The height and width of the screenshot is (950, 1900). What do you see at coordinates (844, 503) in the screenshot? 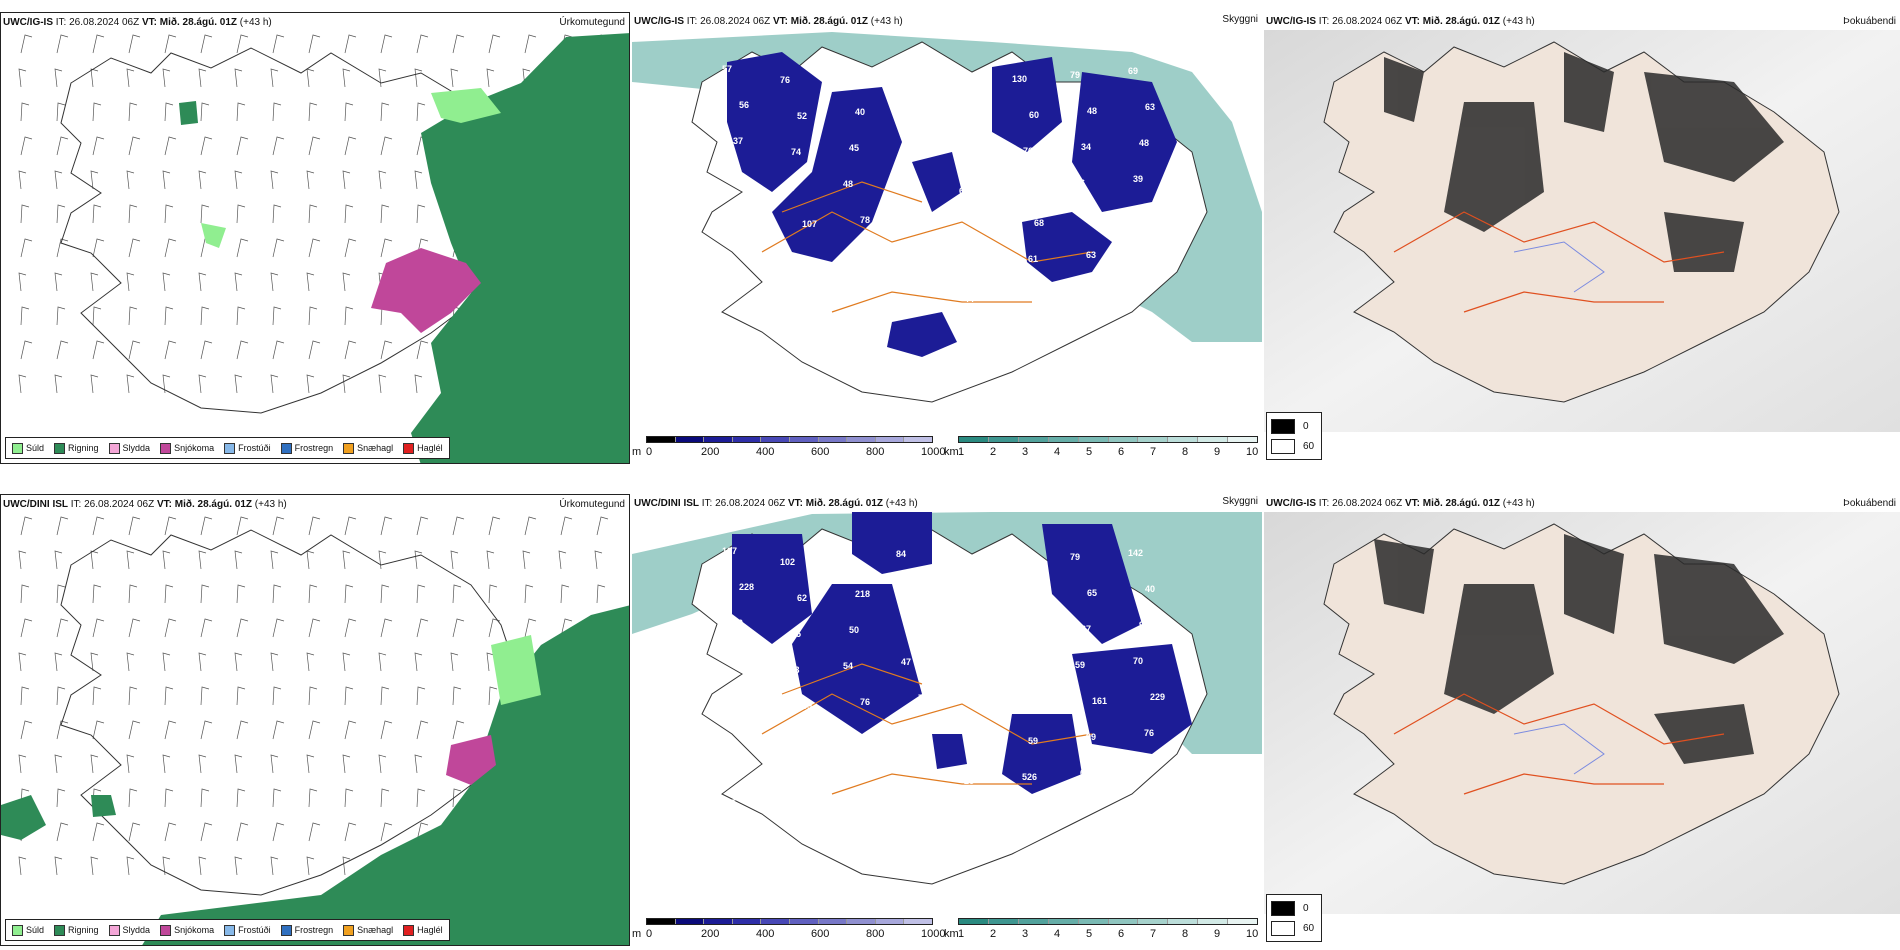
I see `valid-time: Mið. 28.ágú. 01Z` at bounding box center [844, 503].